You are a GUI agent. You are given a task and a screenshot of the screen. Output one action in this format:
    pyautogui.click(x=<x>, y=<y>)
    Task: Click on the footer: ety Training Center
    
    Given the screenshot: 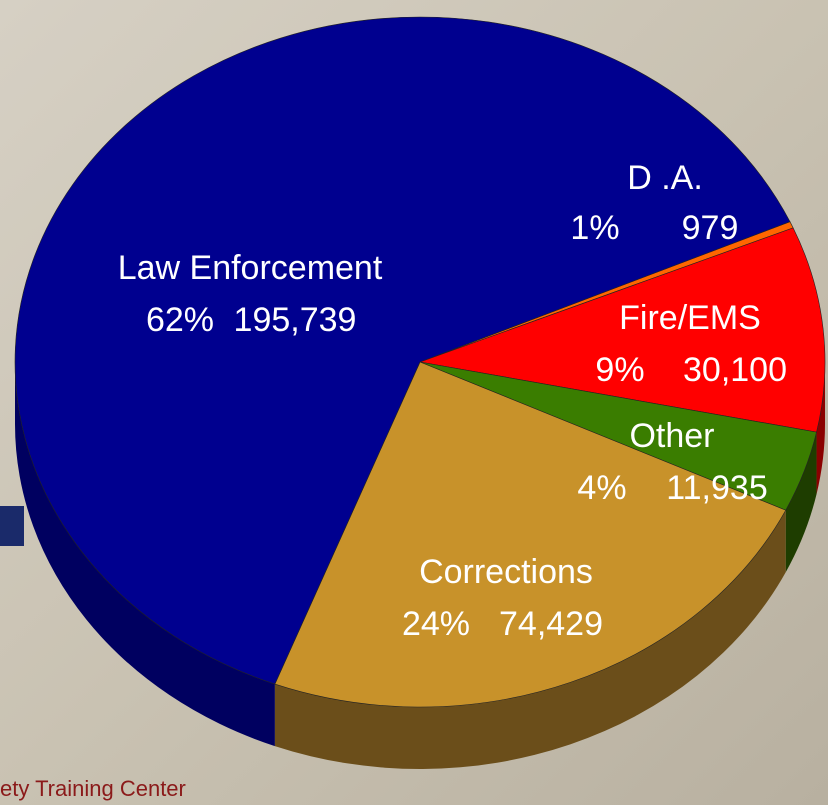 What is the action you would take?
    pyautogui.click(x=93, y=788)
    